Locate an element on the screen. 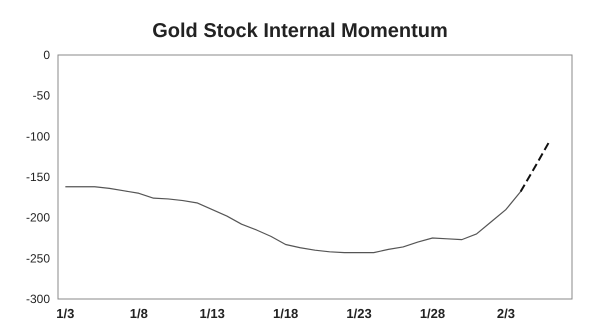  x-tick-label: 1/3 is located at coordinates (65, 313).